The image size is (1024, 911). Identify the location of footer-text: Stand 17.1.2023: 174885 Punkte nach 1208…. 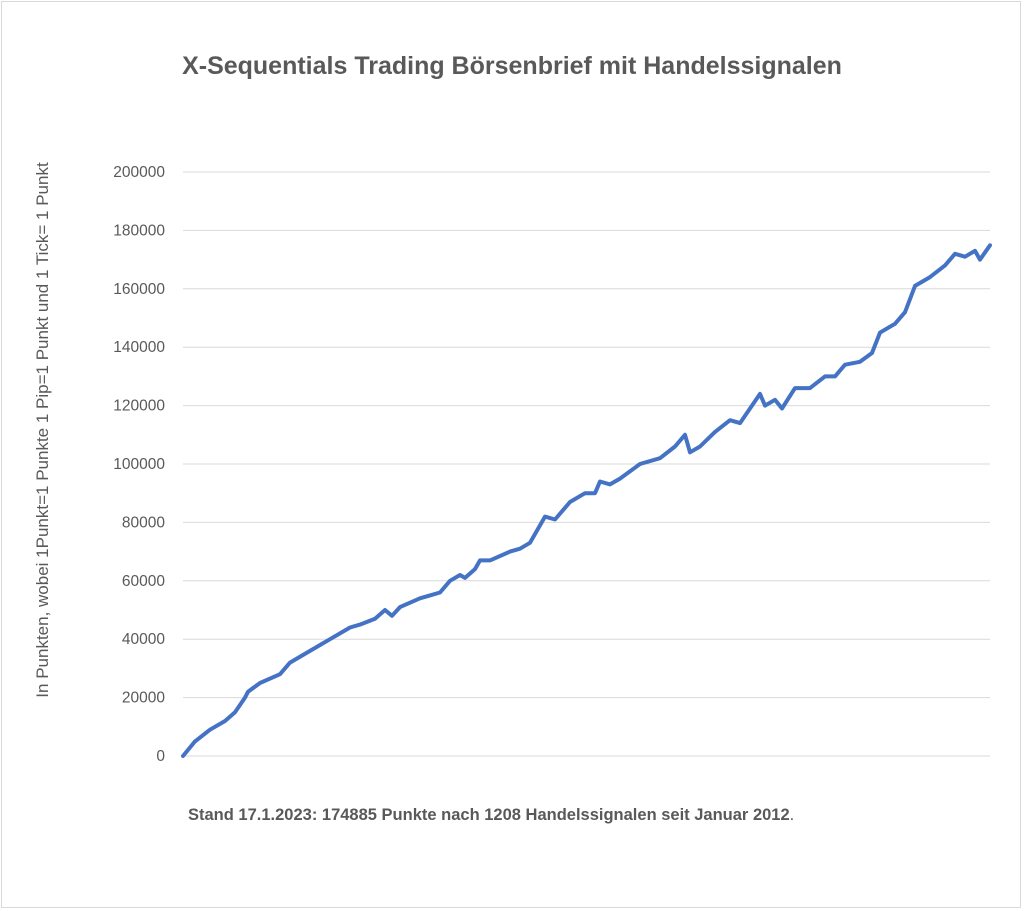
(489, 815).